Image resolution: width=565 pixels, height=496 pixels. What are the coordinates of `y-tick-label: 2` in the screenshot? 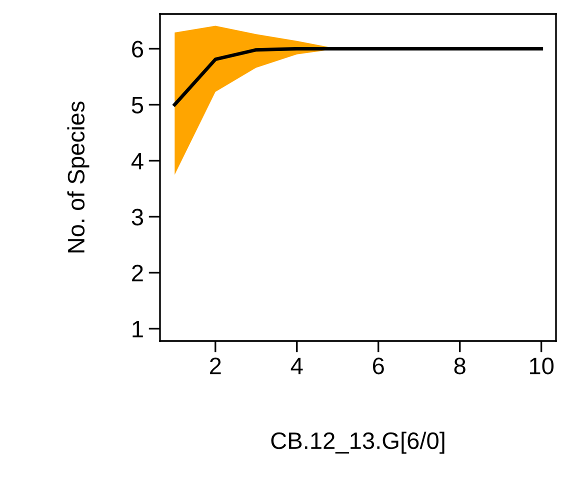 It's located at (137, 273).